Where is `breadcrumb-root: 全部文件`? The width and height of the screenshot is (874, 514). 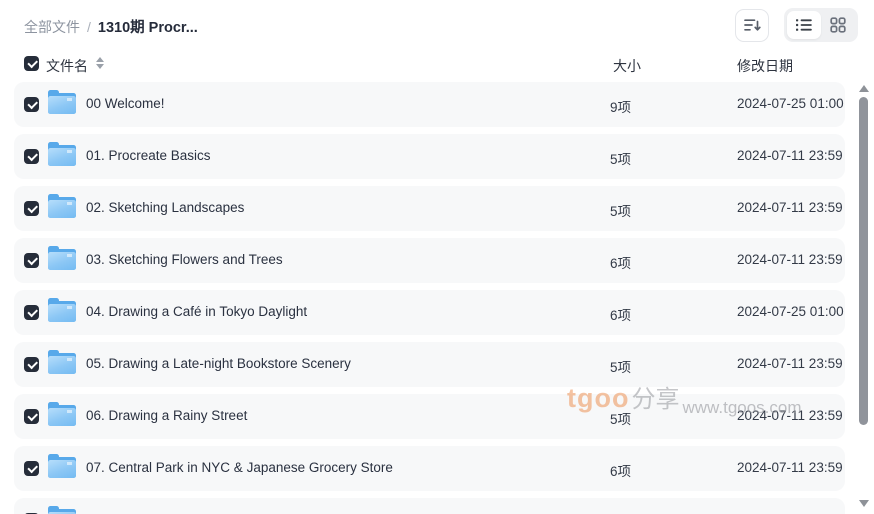
breadcrumb-root: 全部文件 is located at coordinates (52, 27).